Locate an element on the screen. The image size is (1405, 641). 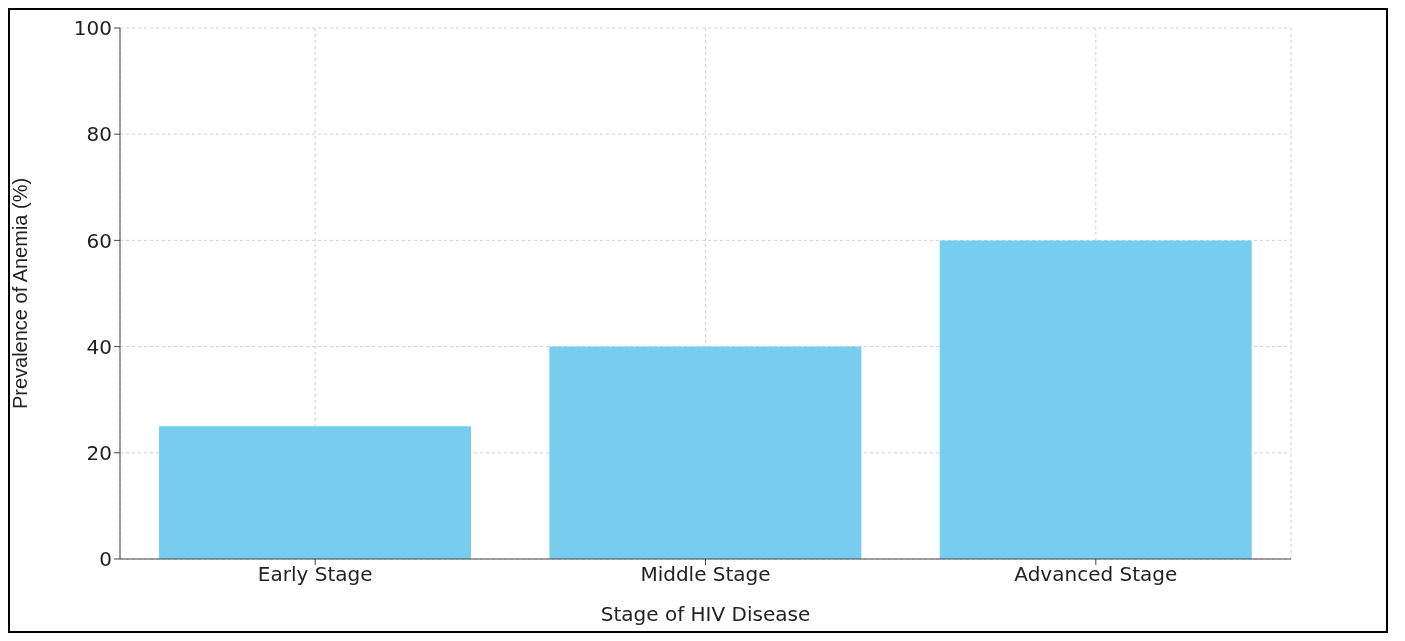
y-tick-label: 20 is located at coordinates (99, 452).